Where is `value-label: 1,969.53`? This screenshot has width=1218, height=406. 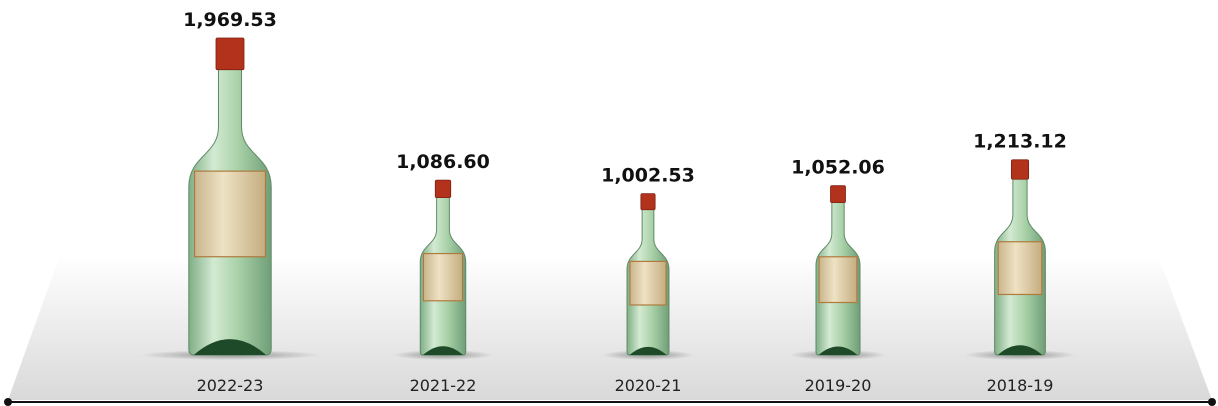 value-label: 1,969.53 is located at coordinates (230, 20).